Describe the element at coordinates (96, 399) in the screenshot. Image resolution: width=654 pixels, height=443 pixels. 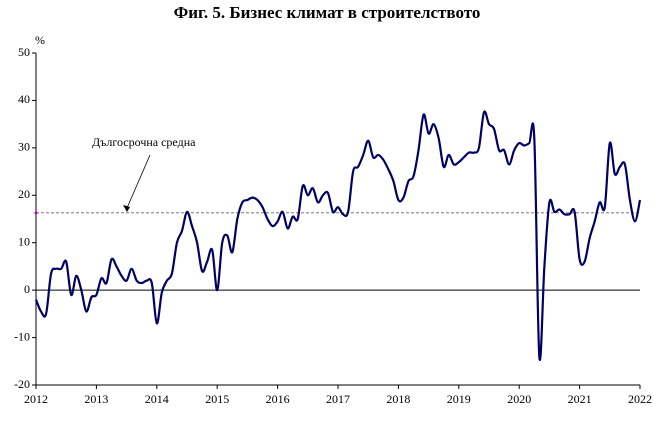
I see `x-tick-label: 2013` at that location.